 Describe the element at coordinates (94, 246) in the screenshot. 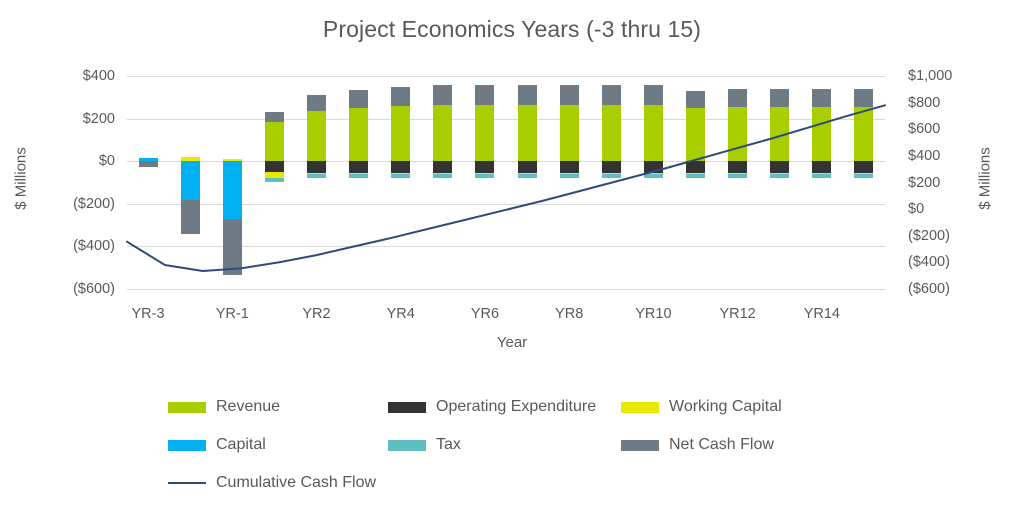

I see `y-tick-label-left: ($400)` at that location.